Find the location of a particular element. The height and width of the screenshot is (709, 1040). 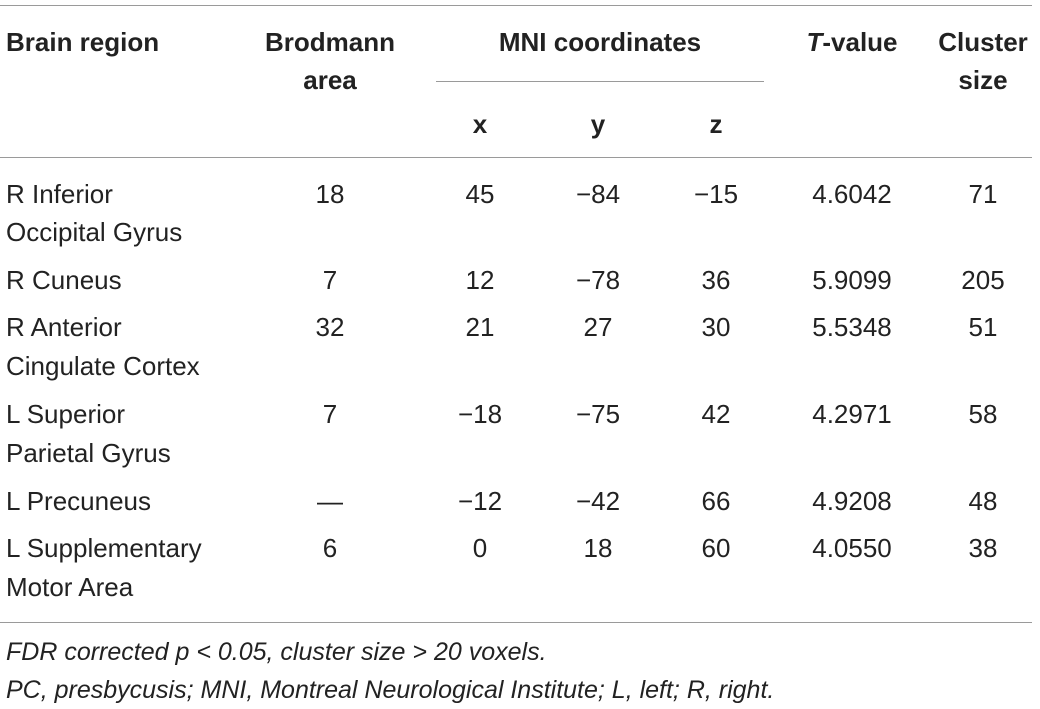

row1-z: −15 is located at coordinates (716, 194).